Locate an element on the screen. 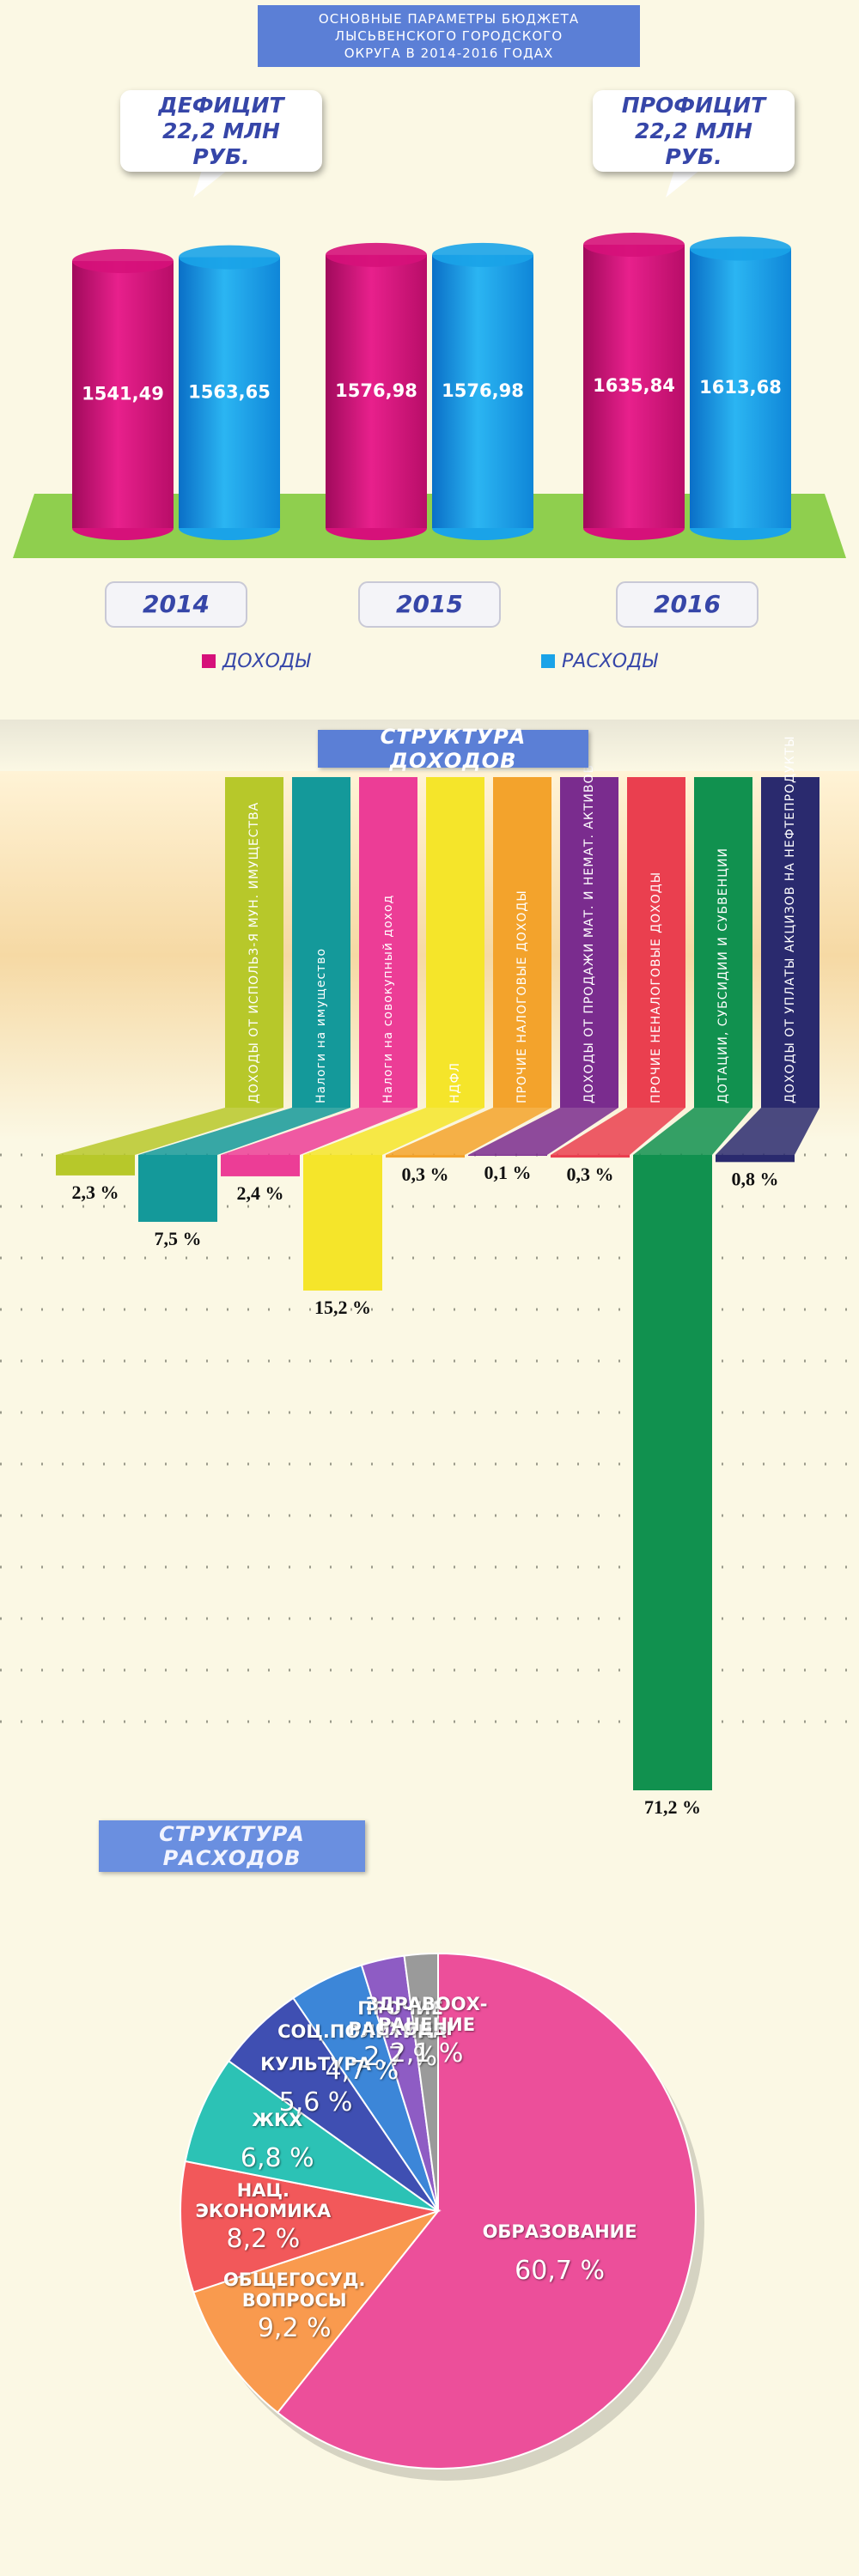 The width and height of the screenshot is (859, 2576). data-label: 2,1 % is located at coordinates (426, 2053).